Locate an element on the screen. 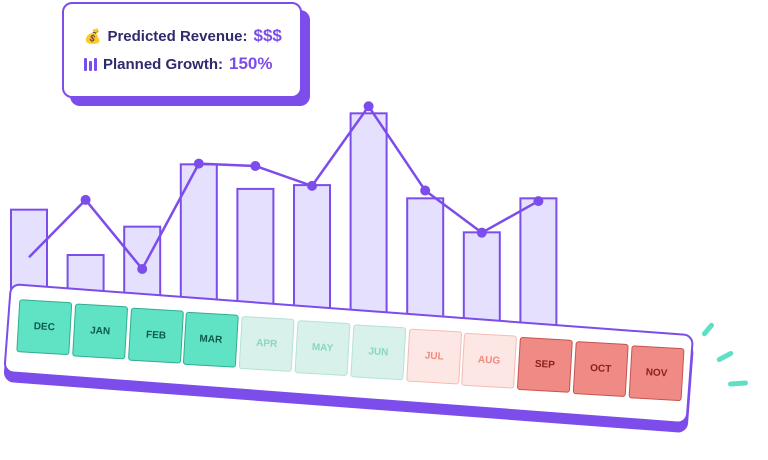 The width and height of the screenshot is (768, 460). point-aug is located at coordinates (481, 232).